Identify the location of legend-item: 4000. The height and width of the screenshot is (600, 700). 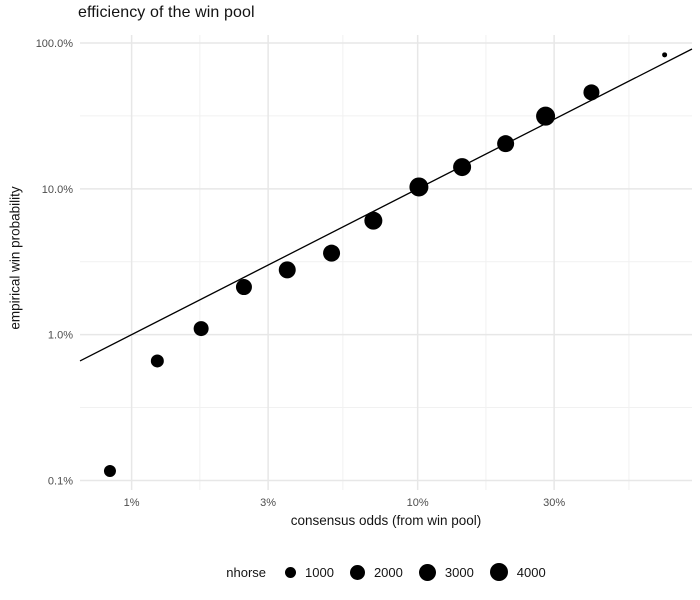
(517, 572).